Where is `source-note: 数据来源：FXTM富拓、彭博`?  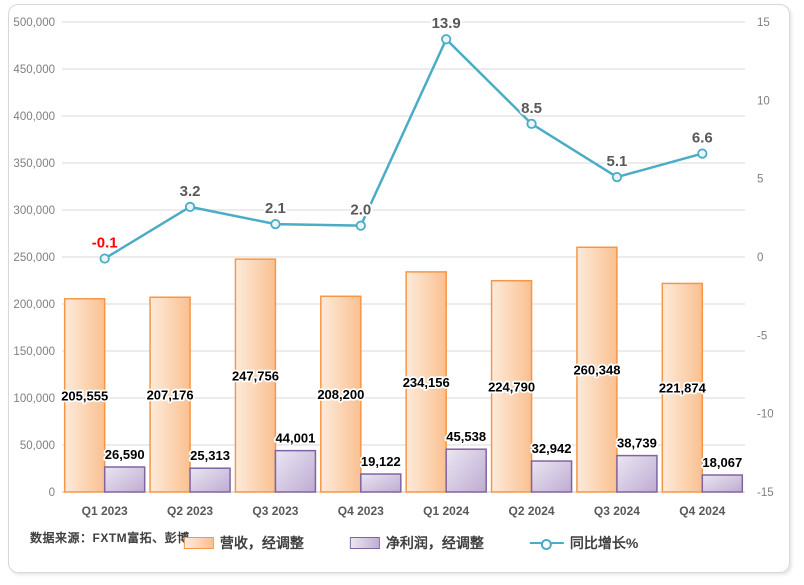
source-note: 数据来源：FXTM富拓、彭博 is located at coordinates (110, 538).